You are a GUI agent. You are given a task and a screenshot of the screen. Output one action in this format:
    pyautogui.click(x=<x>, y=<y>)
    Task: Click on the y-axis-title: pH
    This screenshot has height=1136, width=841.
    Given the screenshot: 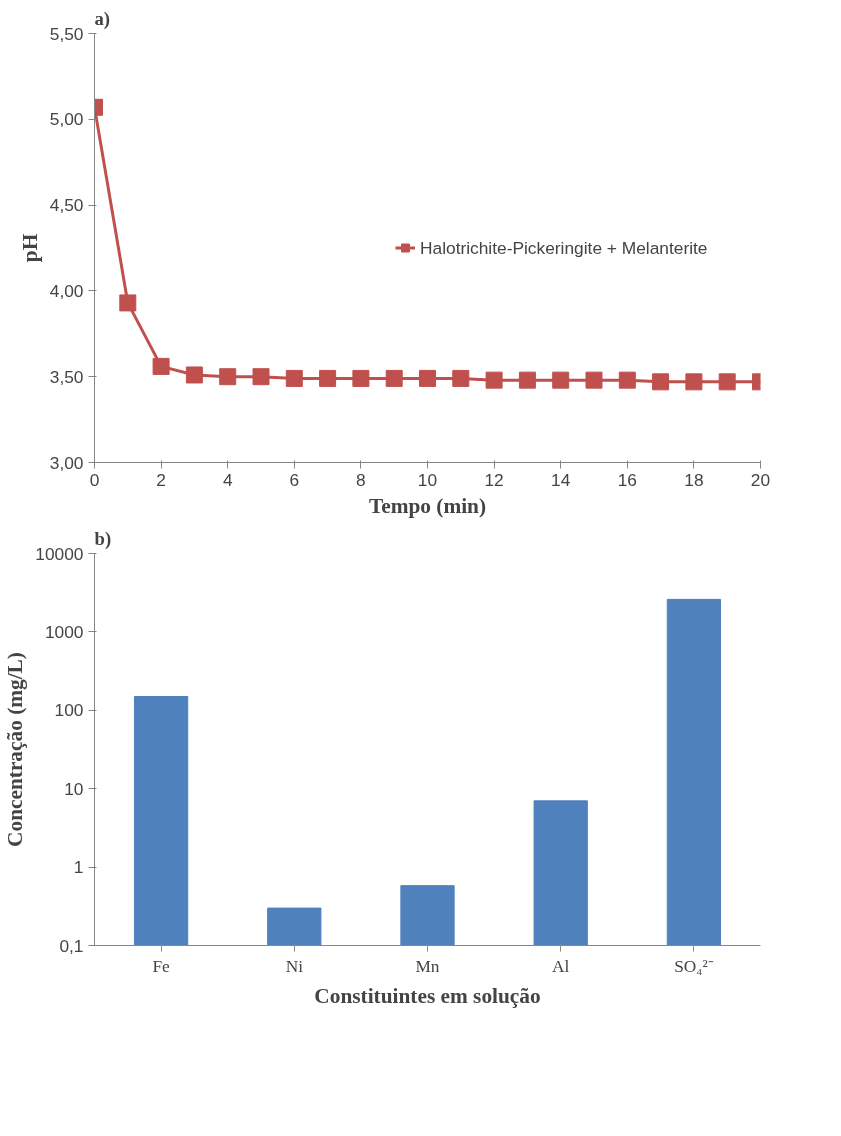 What is the action you would take?
    pyautogui.click(x=29, y=248)
    